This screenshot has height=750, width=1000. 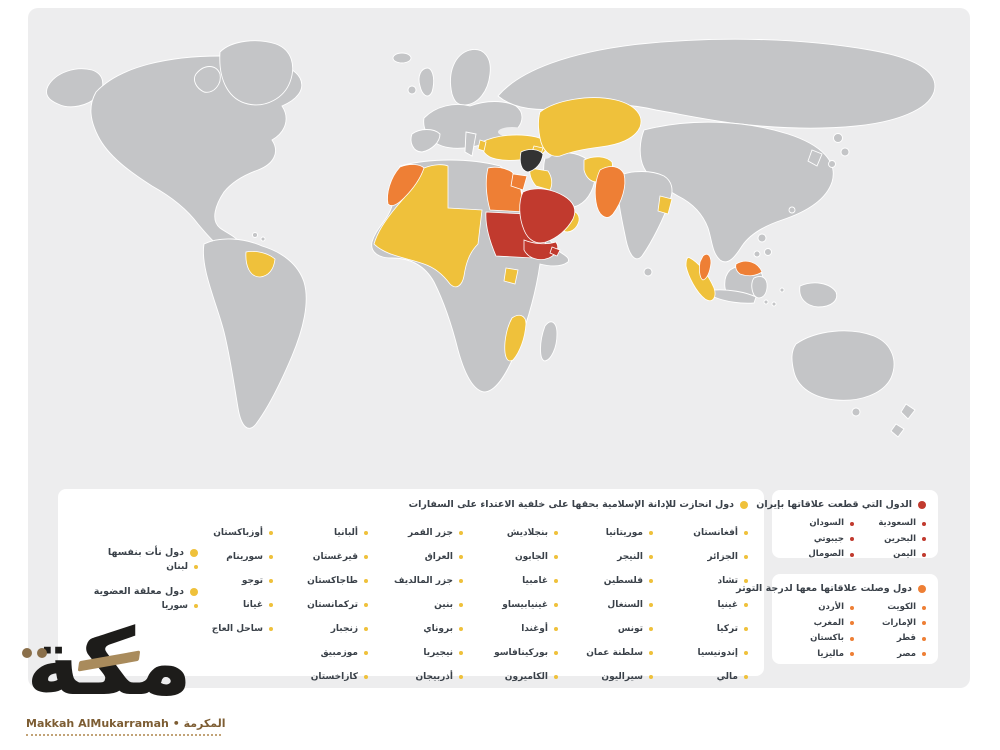 I want to click on legend-item: اليمن, so click(x=890, y=555).